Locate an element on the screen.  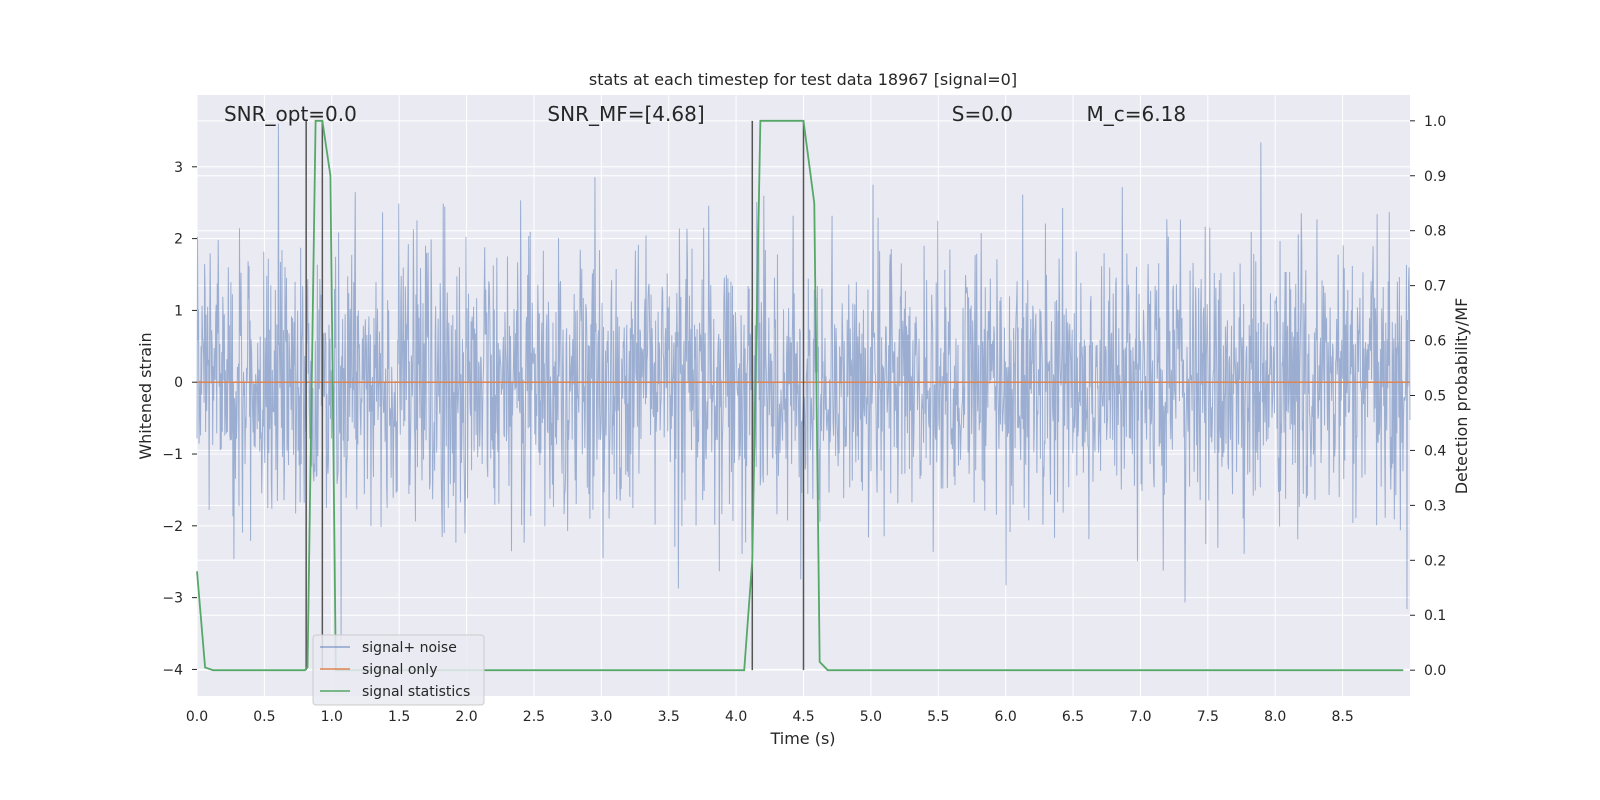
y-tick-label: 3 is located at coordinates (178, 168).